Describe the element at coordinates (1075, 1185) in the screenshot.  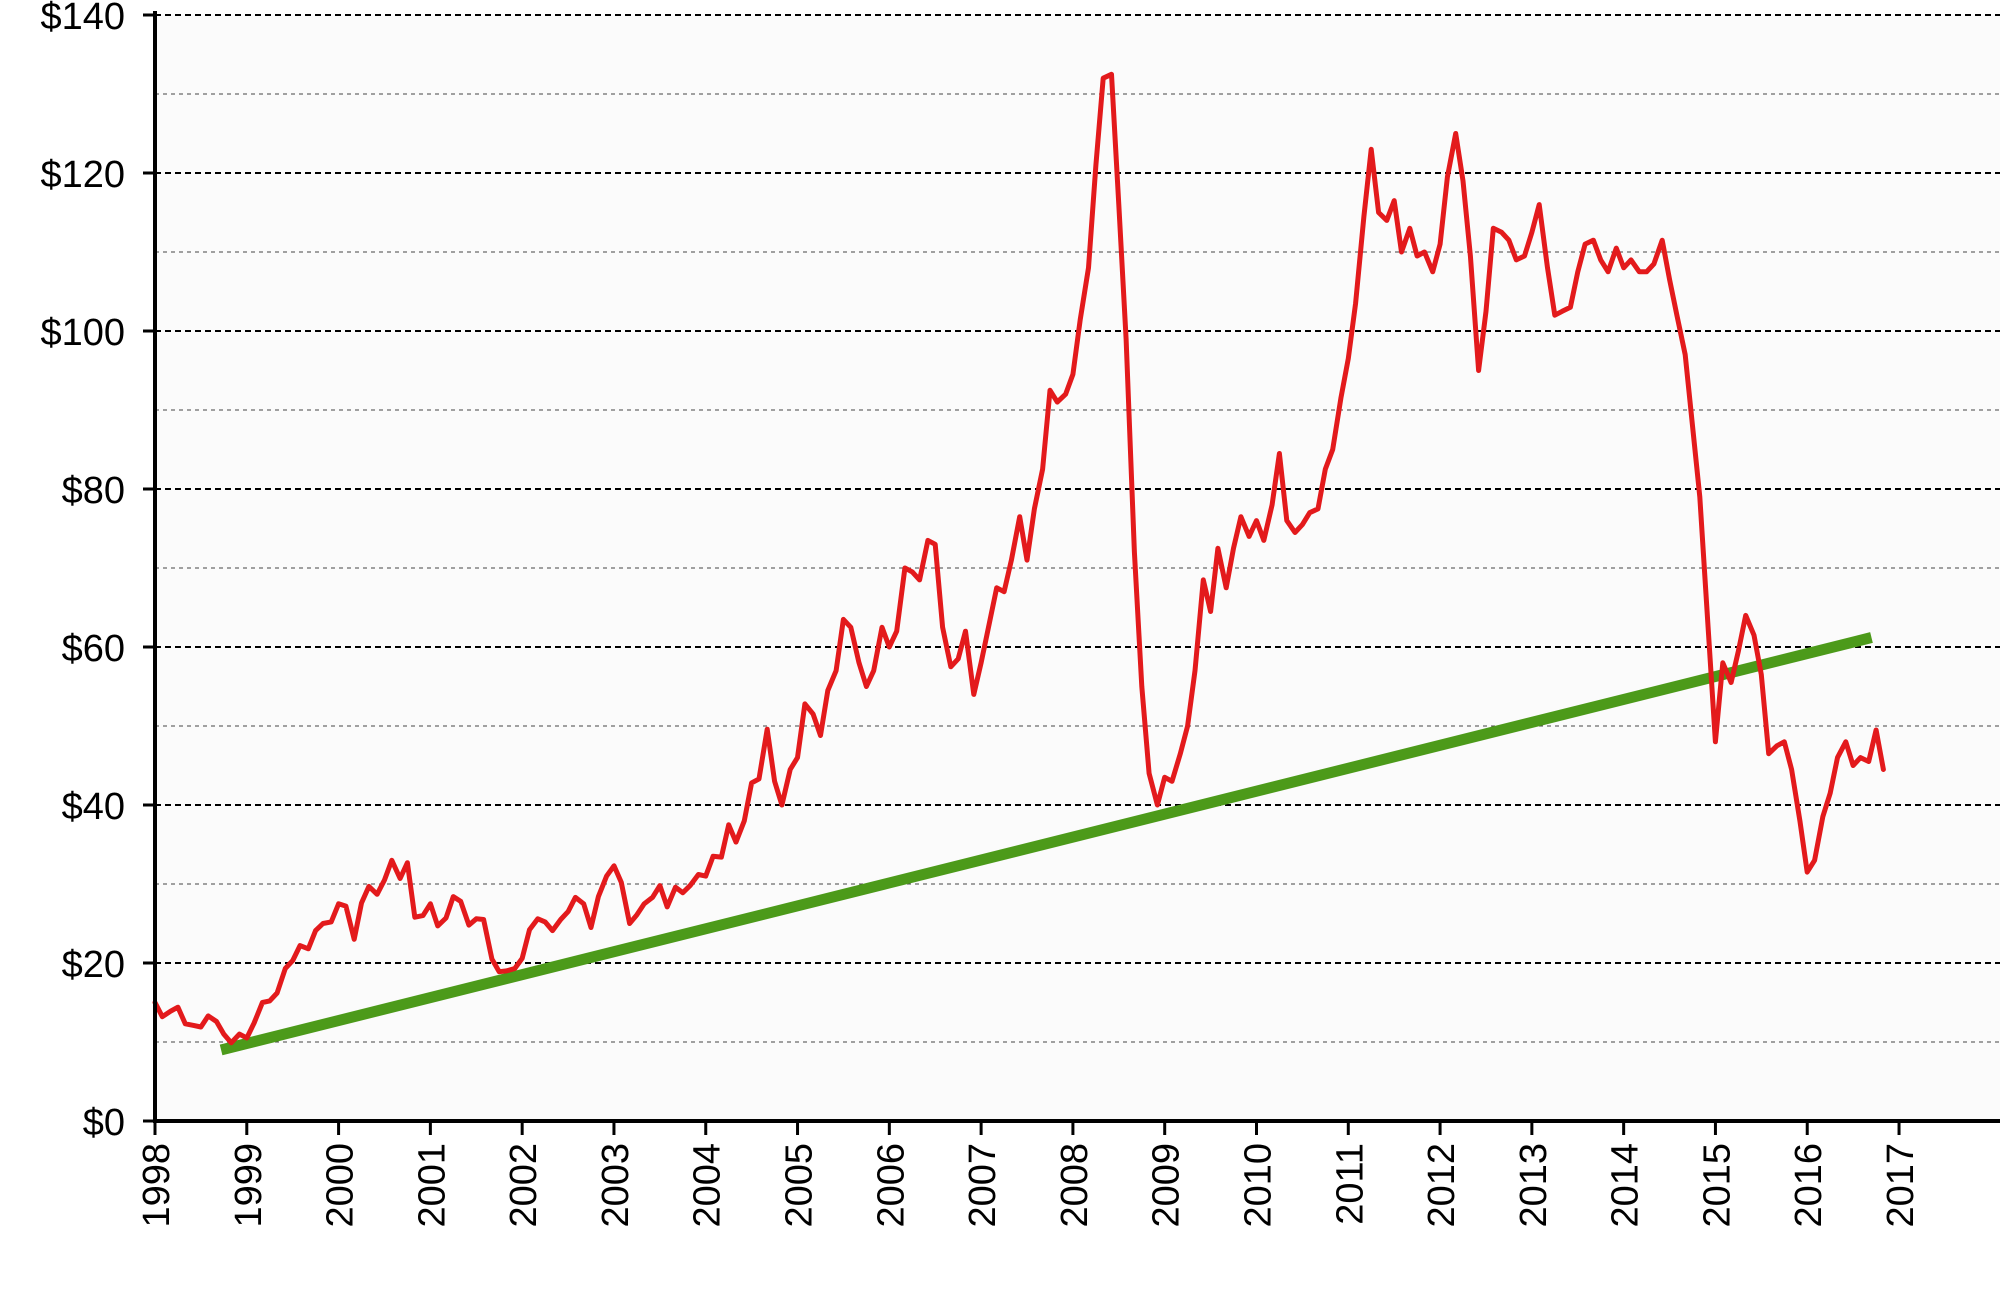
I see `x-tick-label: 2008` at that location.